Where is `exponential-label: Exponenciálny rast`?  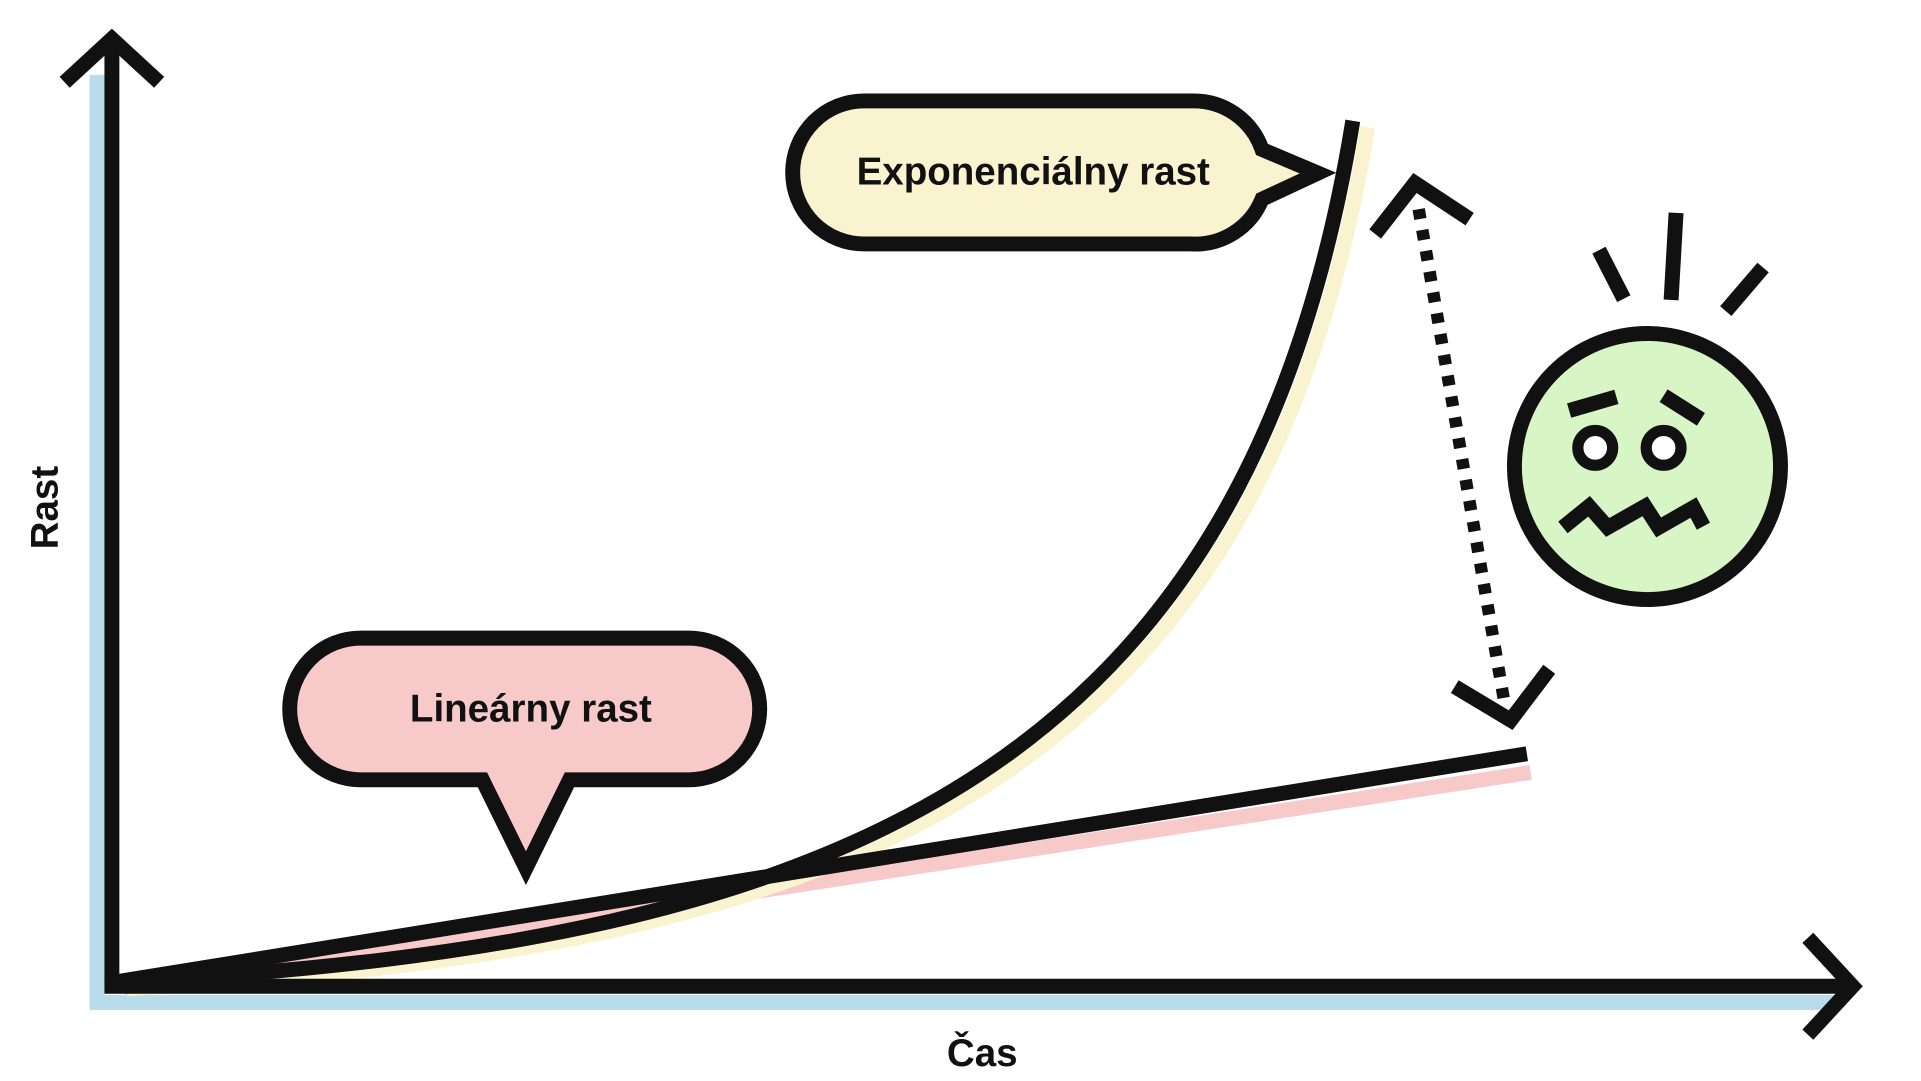
exponential-label: Exponenciálny rast is located at coordinates (1033, 172).